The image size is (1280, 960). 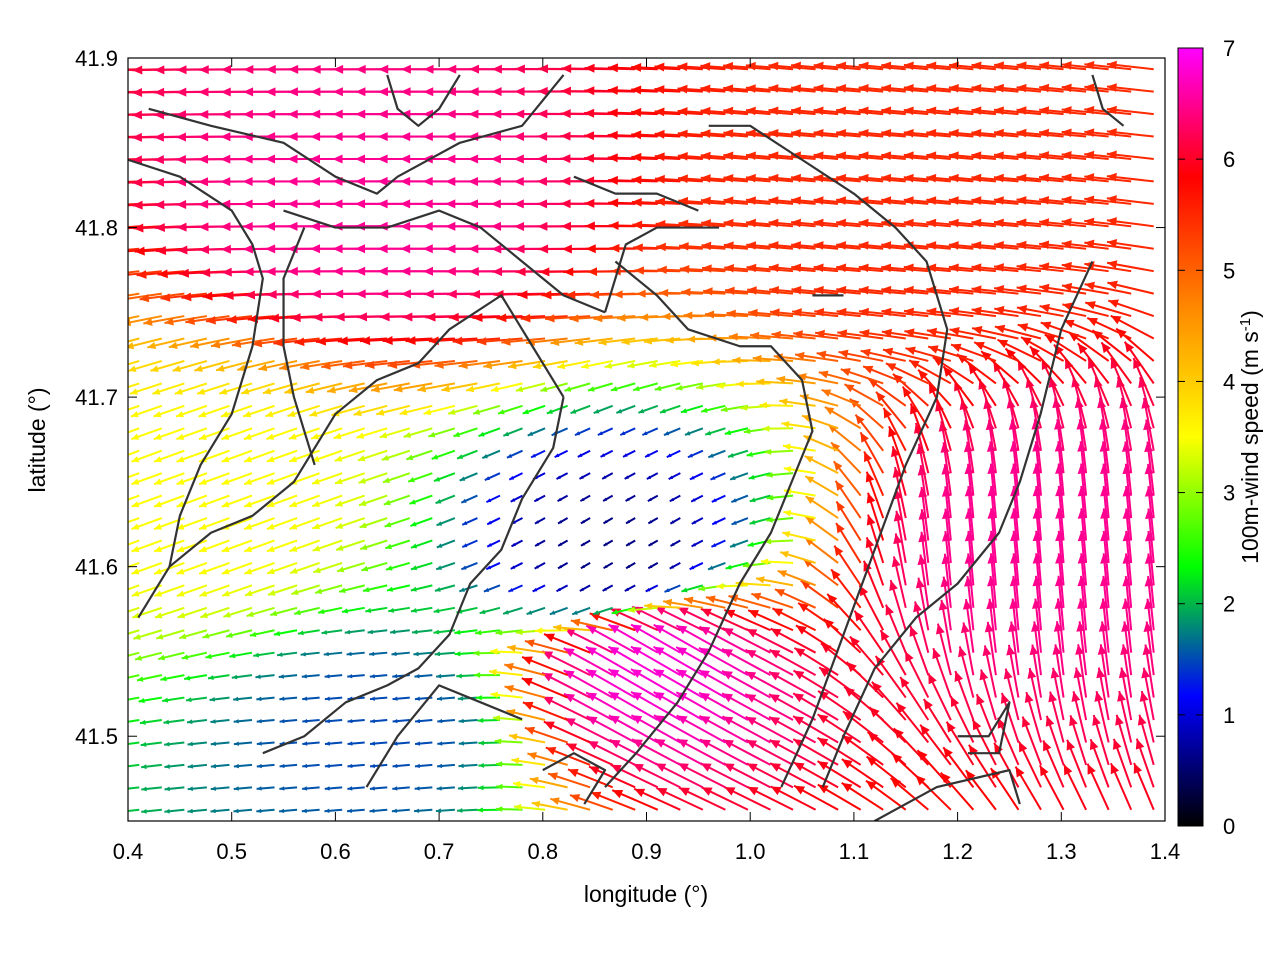 What do you see at coordinates (1245, 324) in the screenshot?
I see `colorbar-label-exp: -1` at bounding box center [1245, 324].